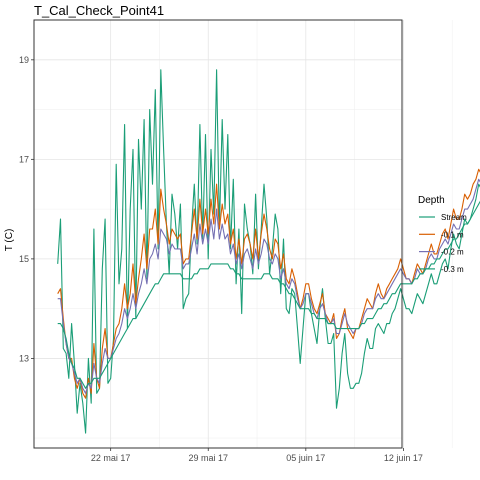  Describe the element at coordinates (305, 458) in the screenshot. I see `x-tick-label: 05 juin 17` at that location.